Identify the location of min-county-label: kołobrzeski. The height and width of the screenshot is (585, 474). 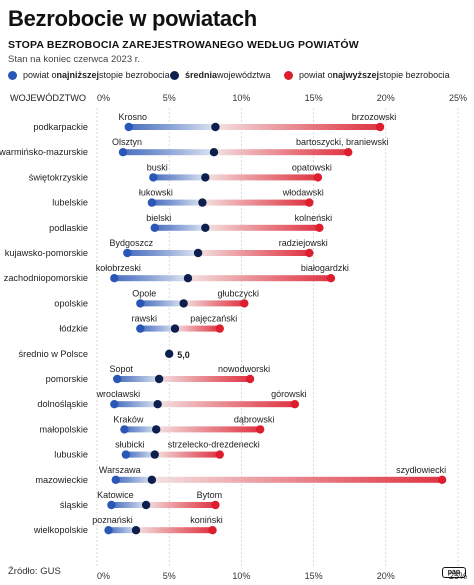
(118, 268).